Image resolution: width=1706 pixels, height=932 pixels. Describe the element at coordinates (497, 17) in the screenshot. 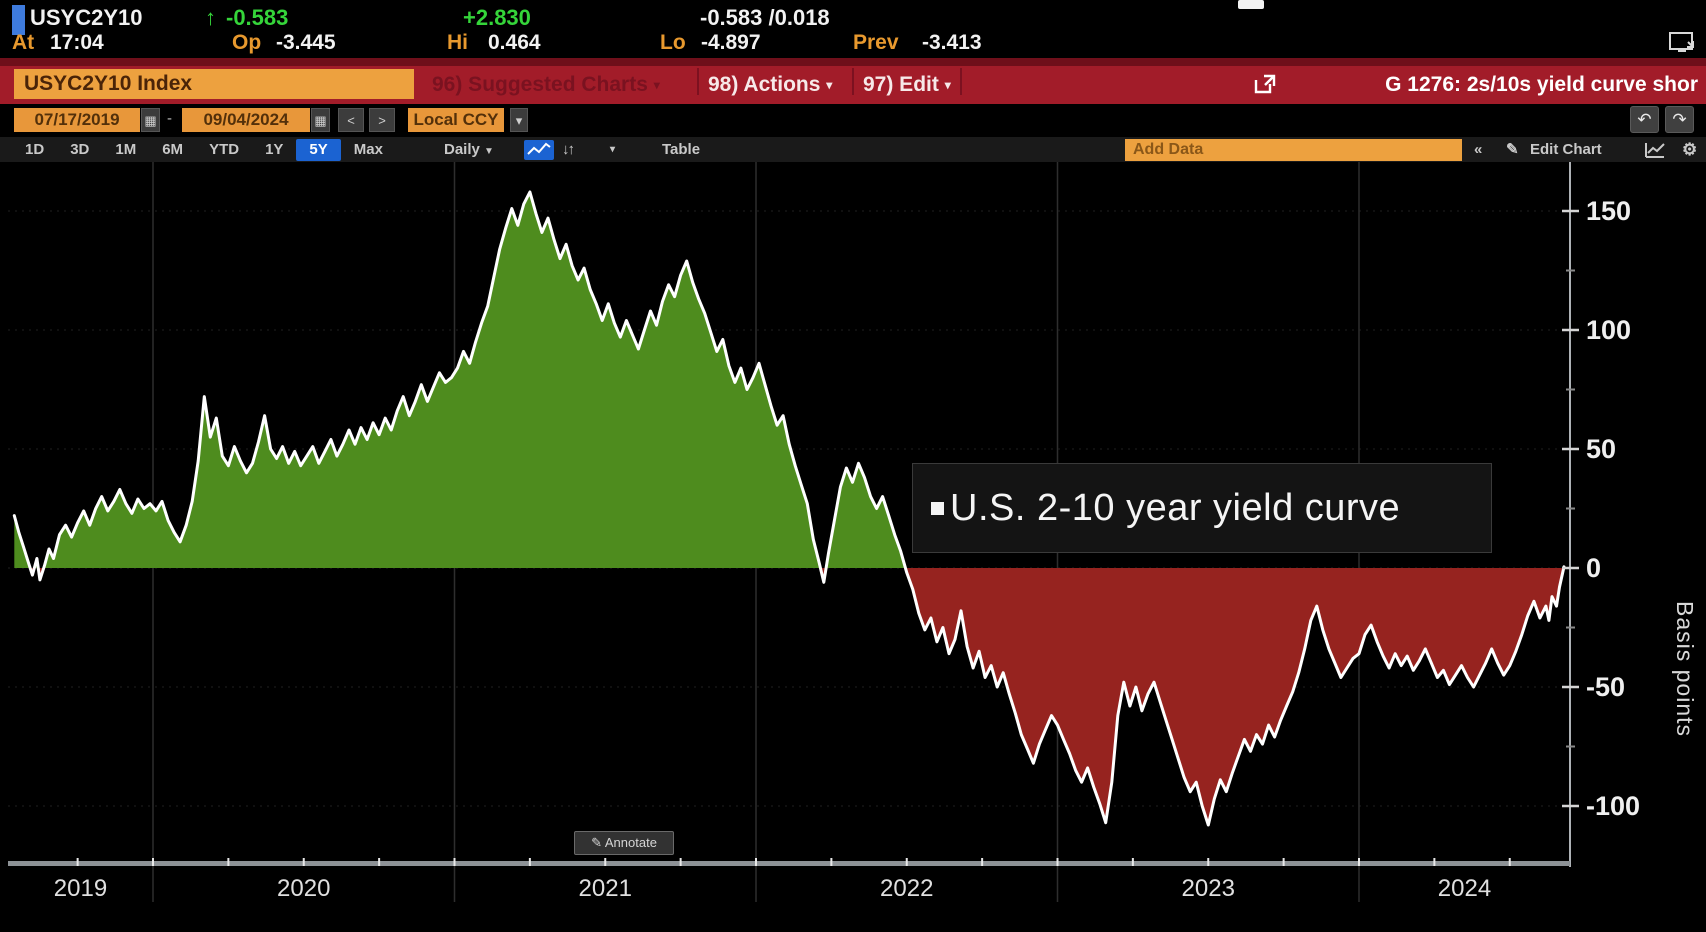

I see `change-value: +2.830` at that location.